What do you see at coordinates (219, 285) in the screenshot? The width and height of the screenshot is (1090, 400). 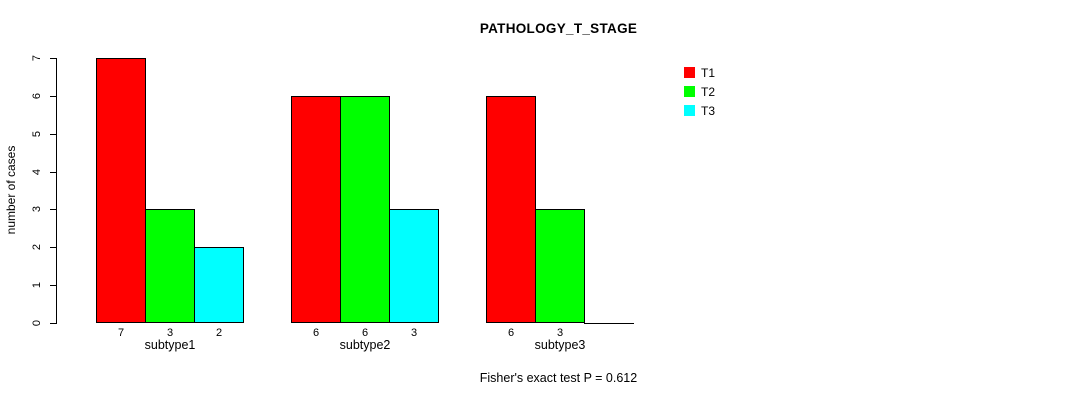 I see `bar-t3-subtype1` at bounding box center [219, 285].